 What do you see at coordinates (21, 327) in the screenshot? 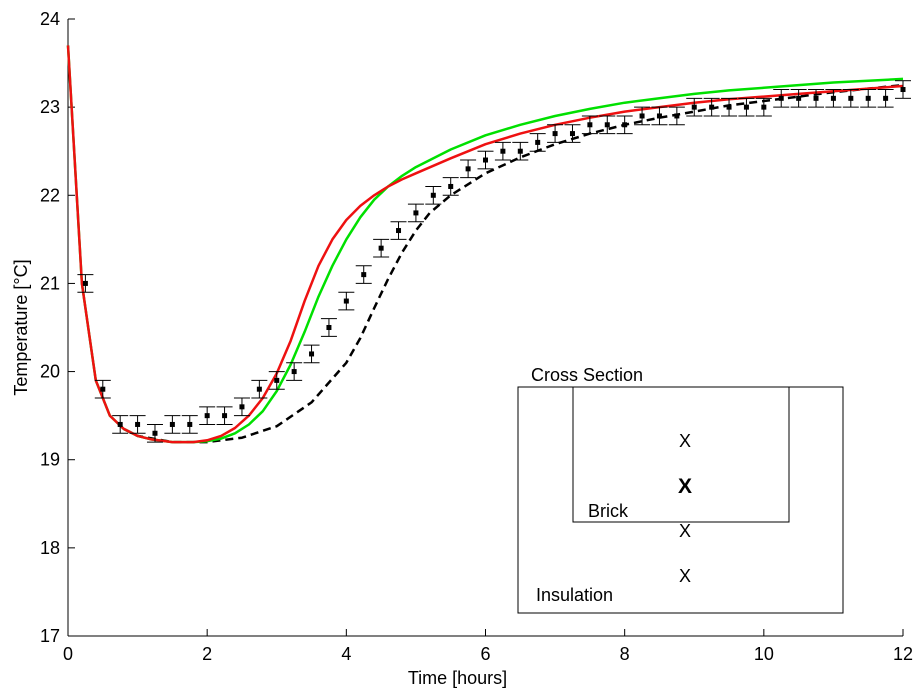
I see `y-axis-label: Temperature [°C]` at bounding box center [21, 327].